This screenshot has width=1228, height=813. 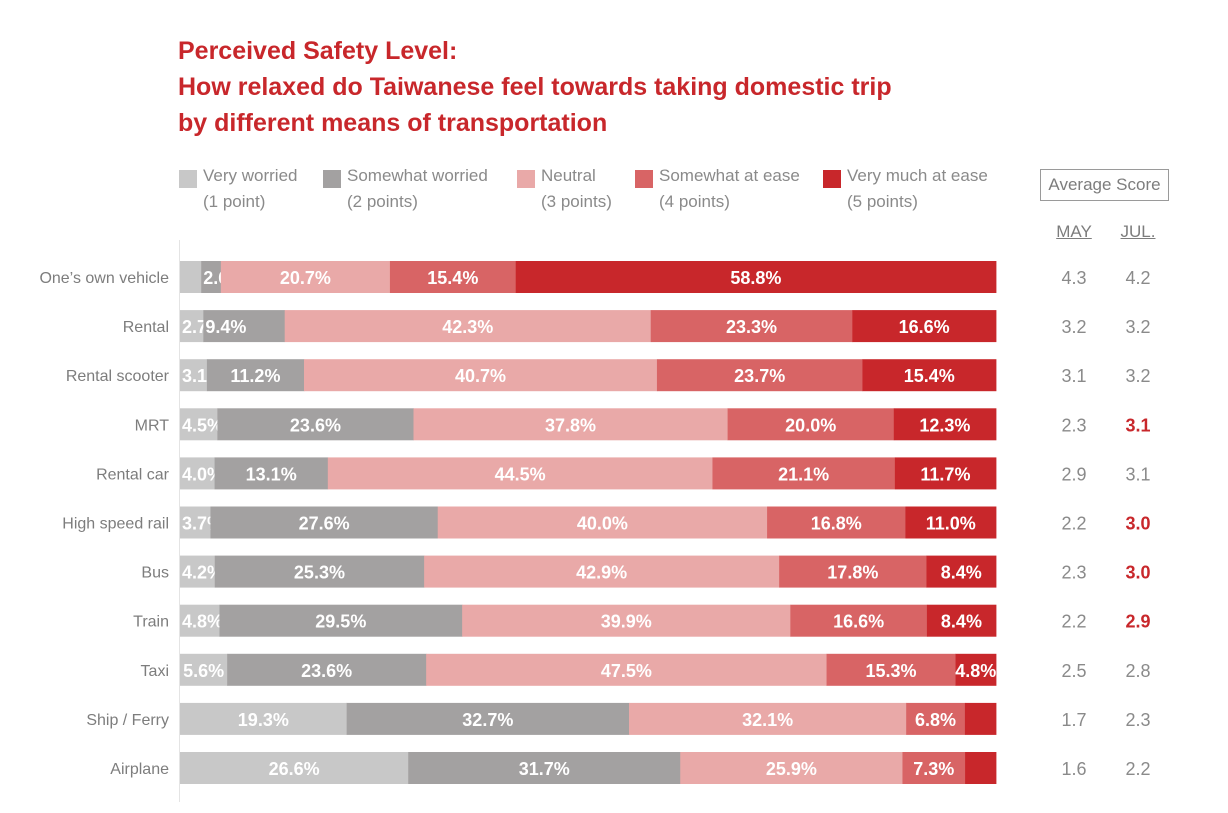 I want to click on bar-value-label: 4.2%, so click(x=202, y=573).